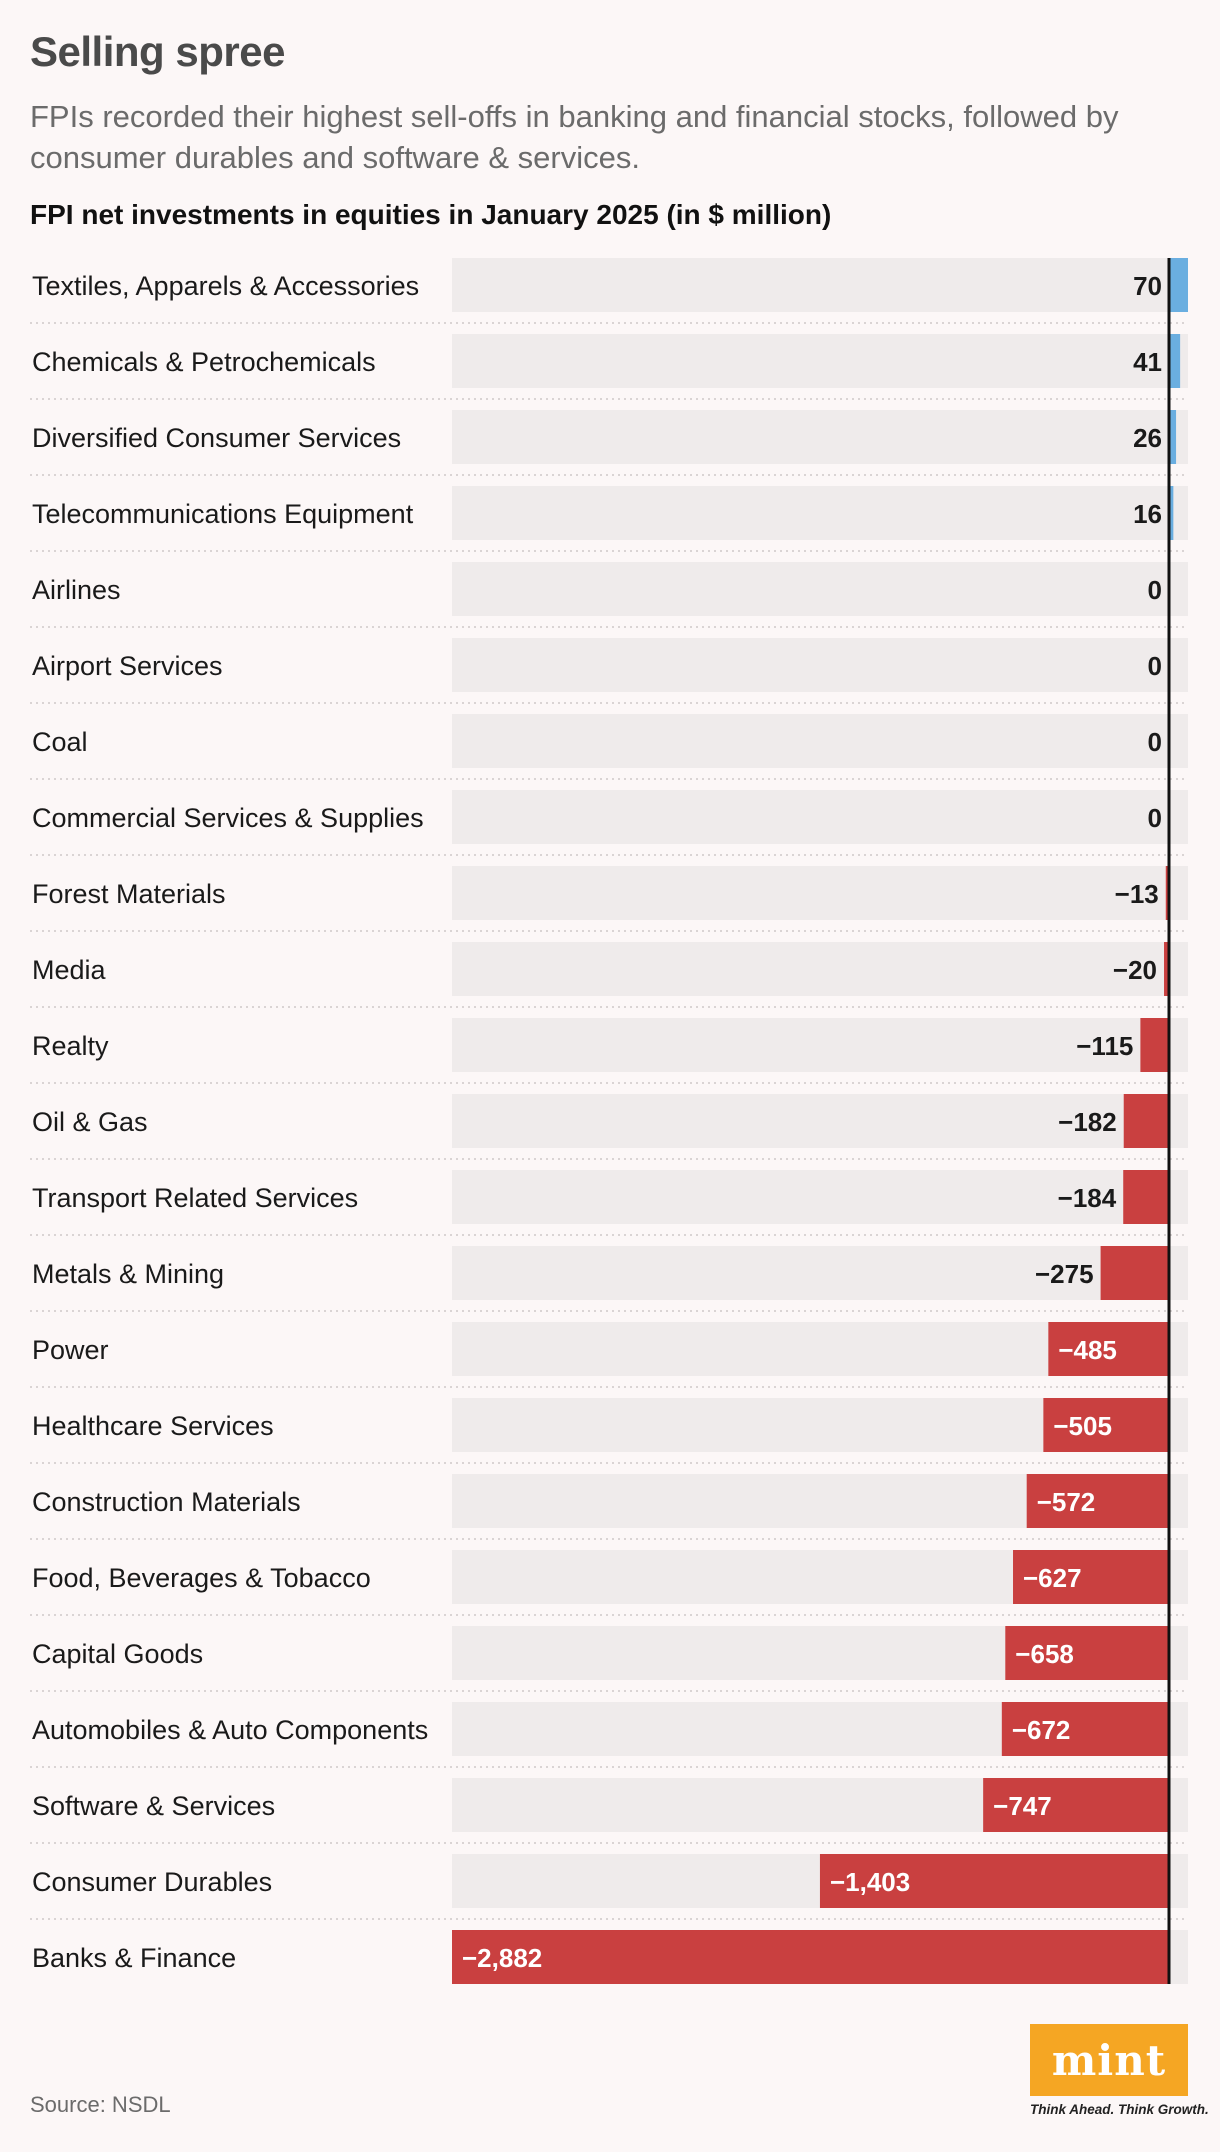  Describe the element at coordinates (1119, 2109) in the screenshot. I see `logo-tagline: Think Ahead. Think Growth.` at that location.